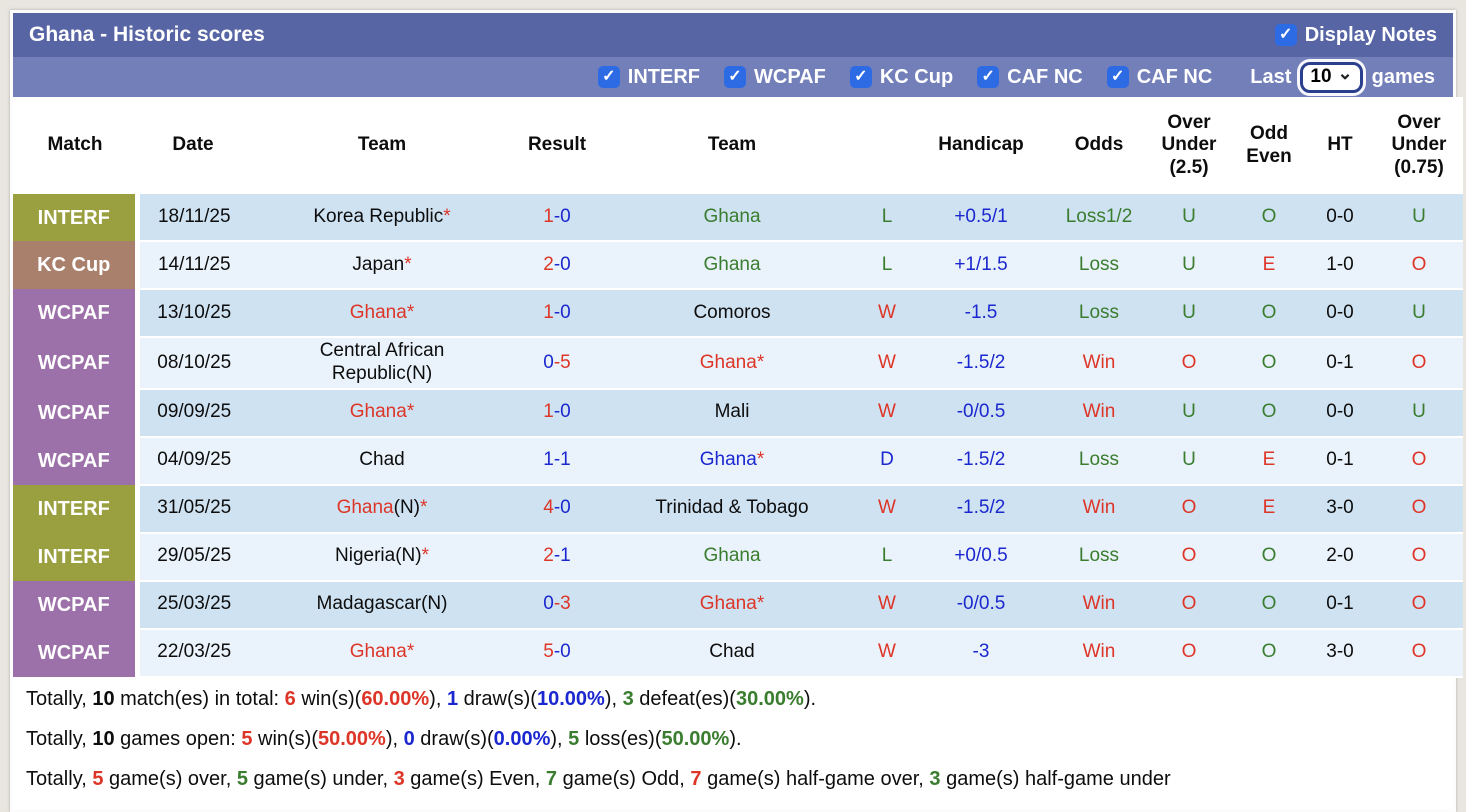  Describe the element at coordinates (1321, 76) in the screenshot. I see `games-count-value: 10` at that location.